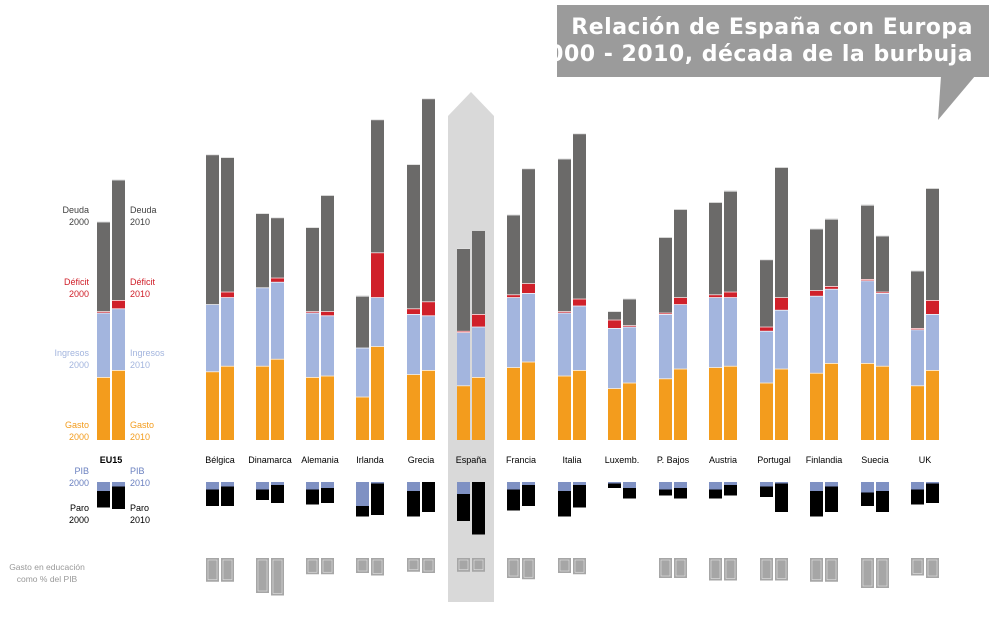 This screenshot has width=994, height=617. I want to click on title-line-1: Relación de España con Europa, so click(772, 27).